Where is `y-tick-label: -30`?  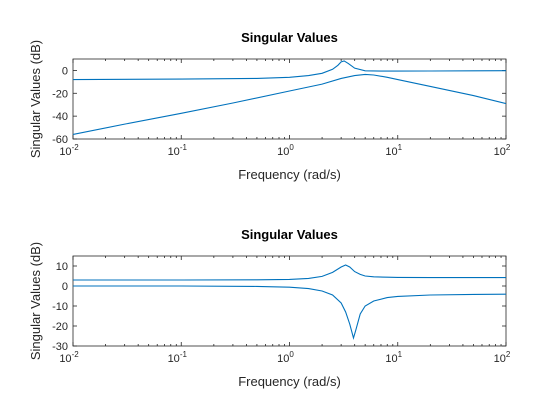
y-tick-label: -30 is located at coordinates (60, 347).